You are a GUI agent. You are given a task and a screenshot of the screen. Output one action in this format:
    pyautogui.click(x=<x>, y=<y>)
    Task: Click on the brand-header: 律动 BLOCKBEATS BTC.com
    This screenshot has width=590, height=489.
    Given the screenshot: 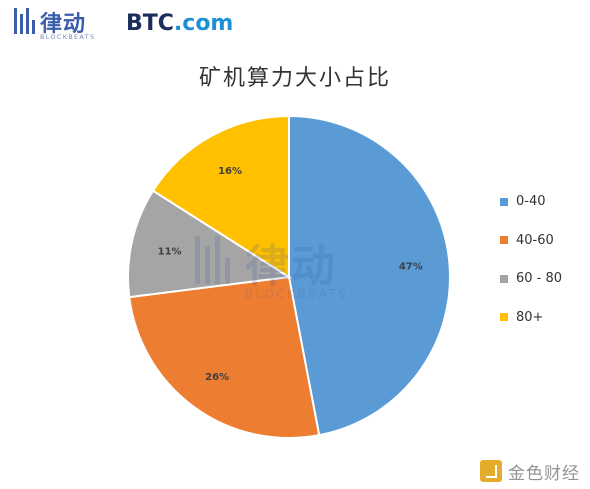 What is the action you would take?
    pyautogui.click(x=123, y=25)
    